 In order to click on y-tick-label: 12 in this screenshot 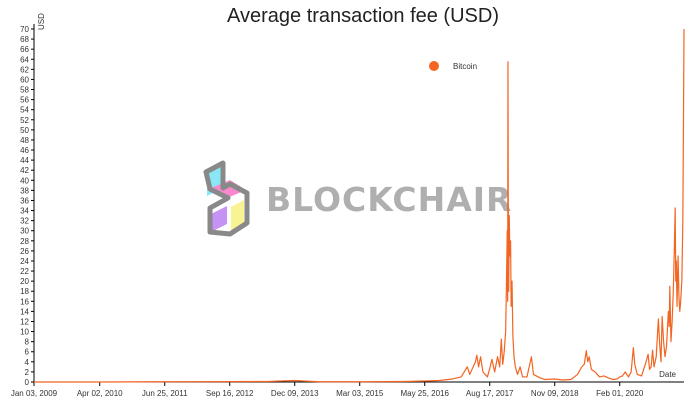, I will do `click(24, 321)`.